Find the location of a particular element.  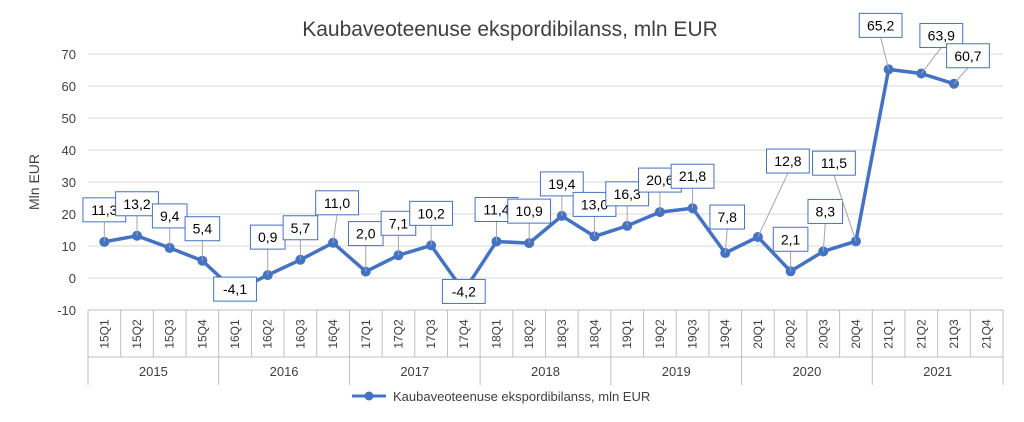

data-label: -4,2 is located at coordinates (463, 291).